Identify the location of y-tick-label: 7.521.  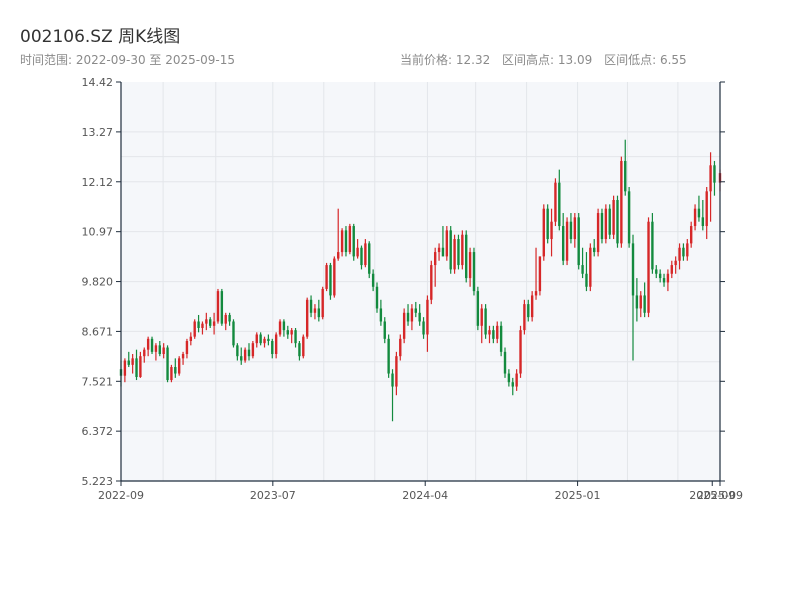
(98, 381).